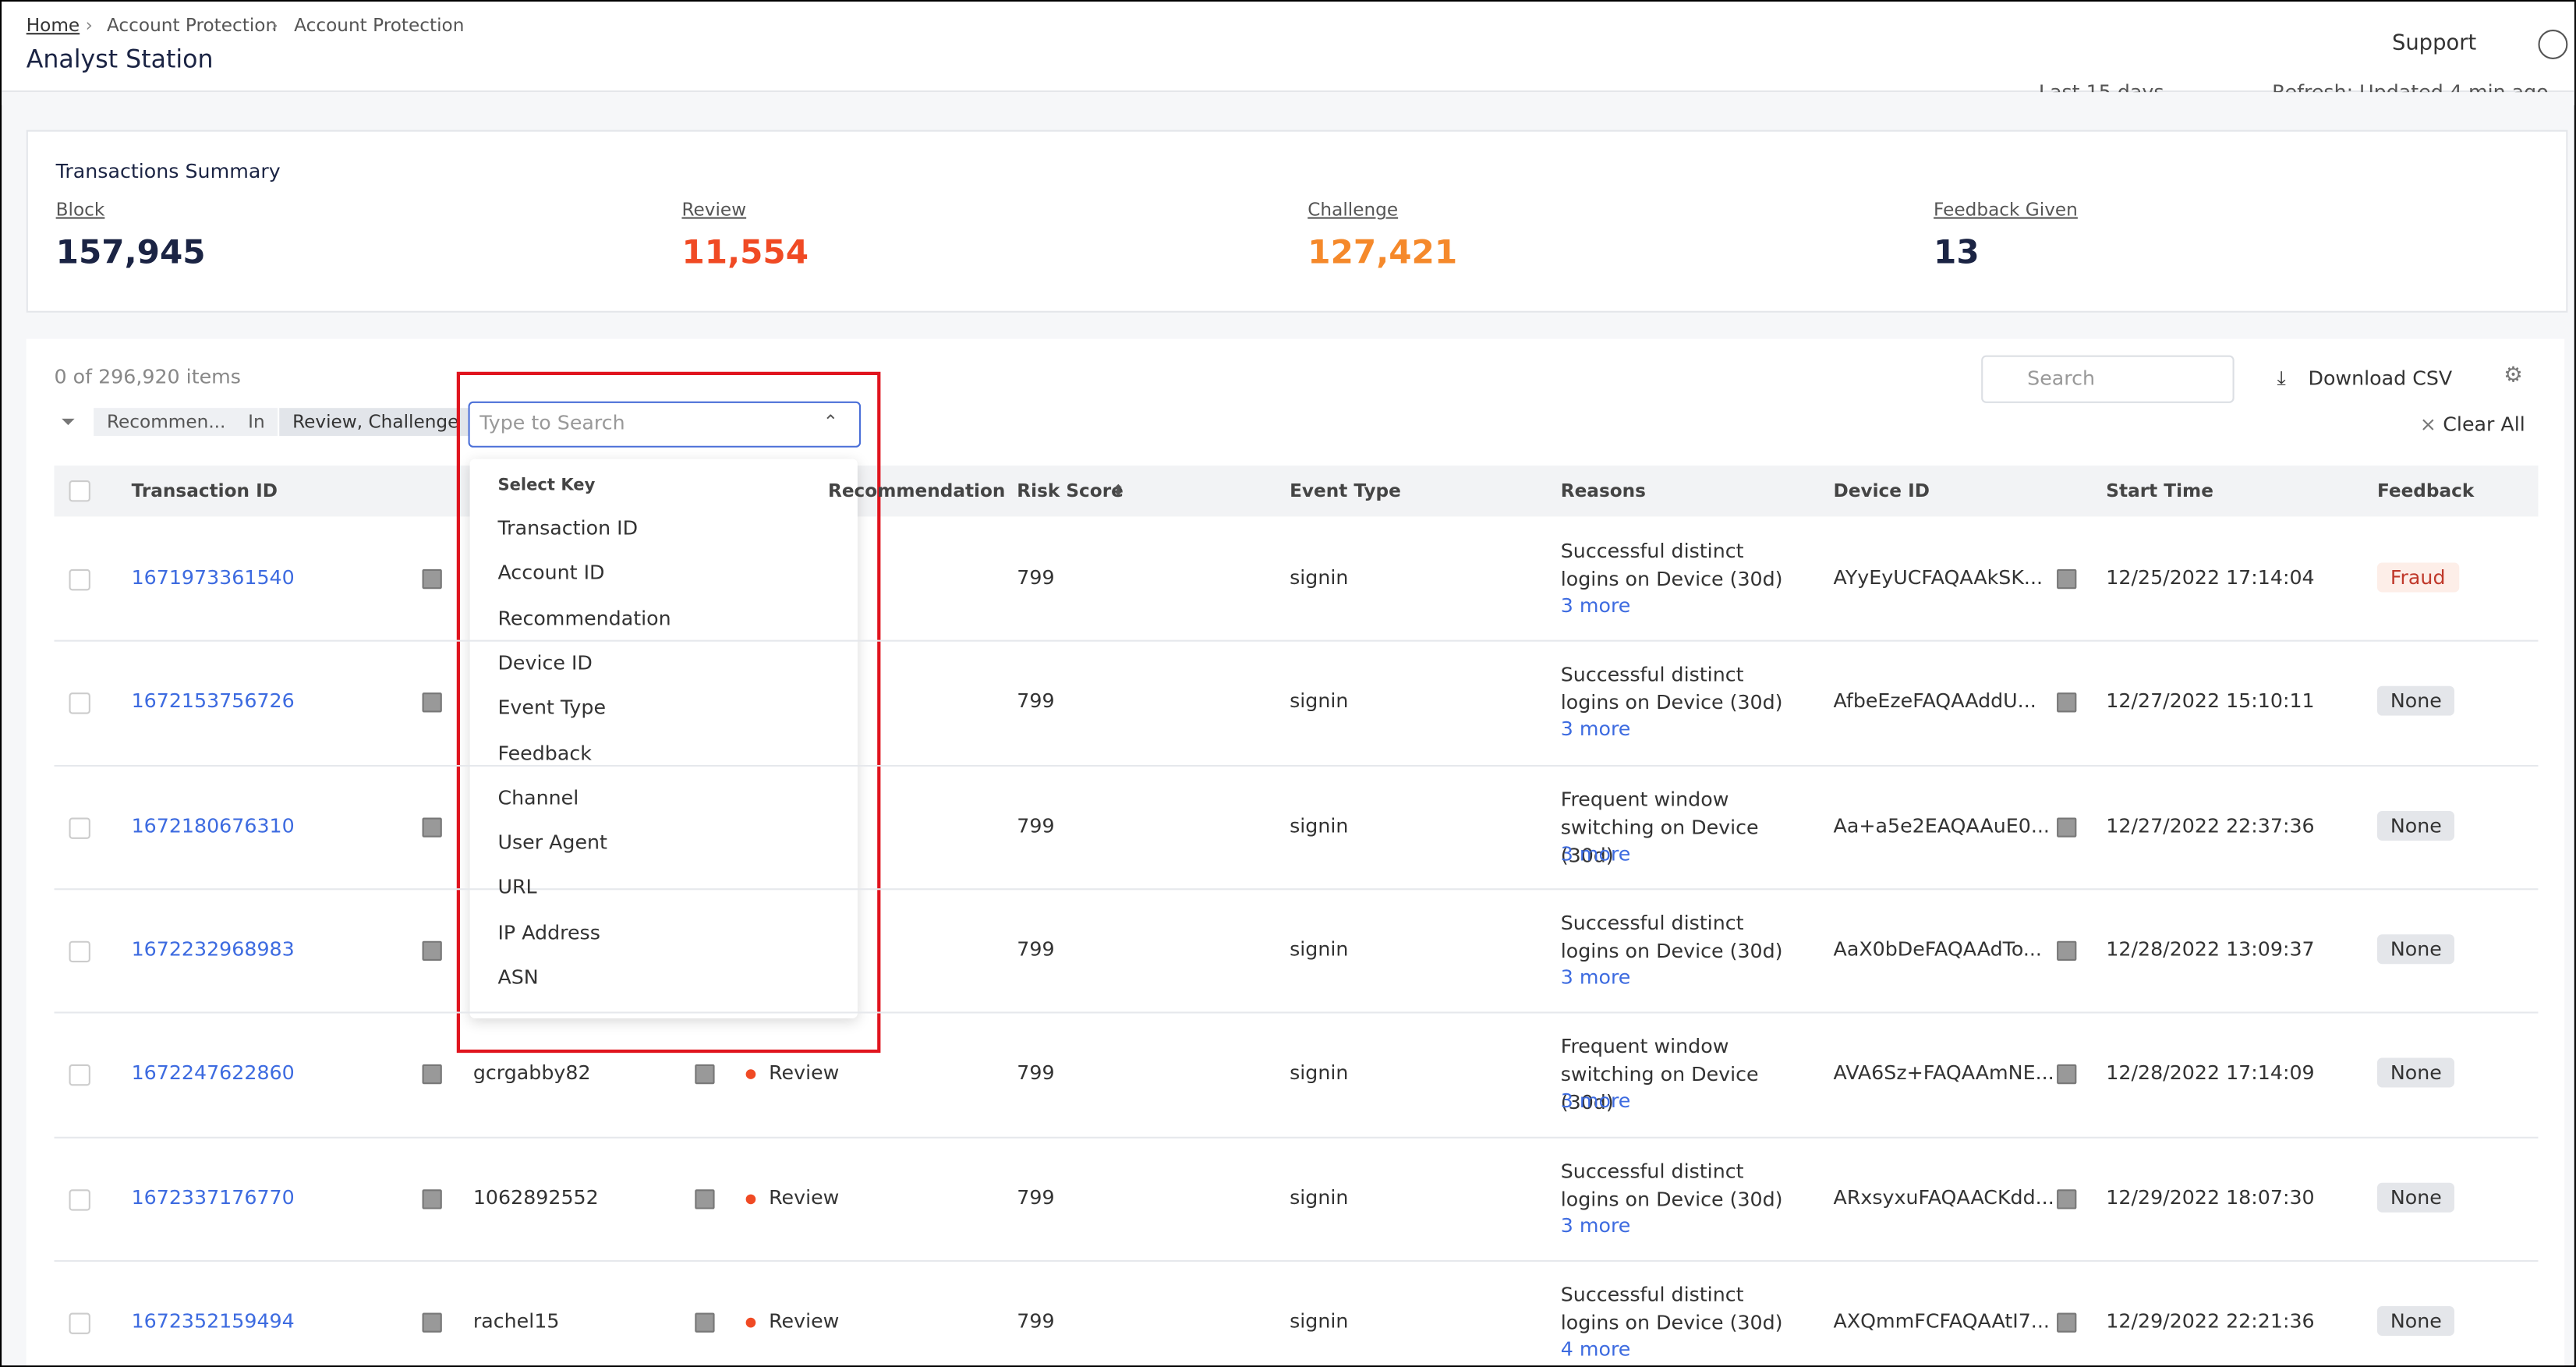 The image size is (2576, 1367). I want to click on start-time: 12/29/2022 22:21:36, so click(2210, 1321).